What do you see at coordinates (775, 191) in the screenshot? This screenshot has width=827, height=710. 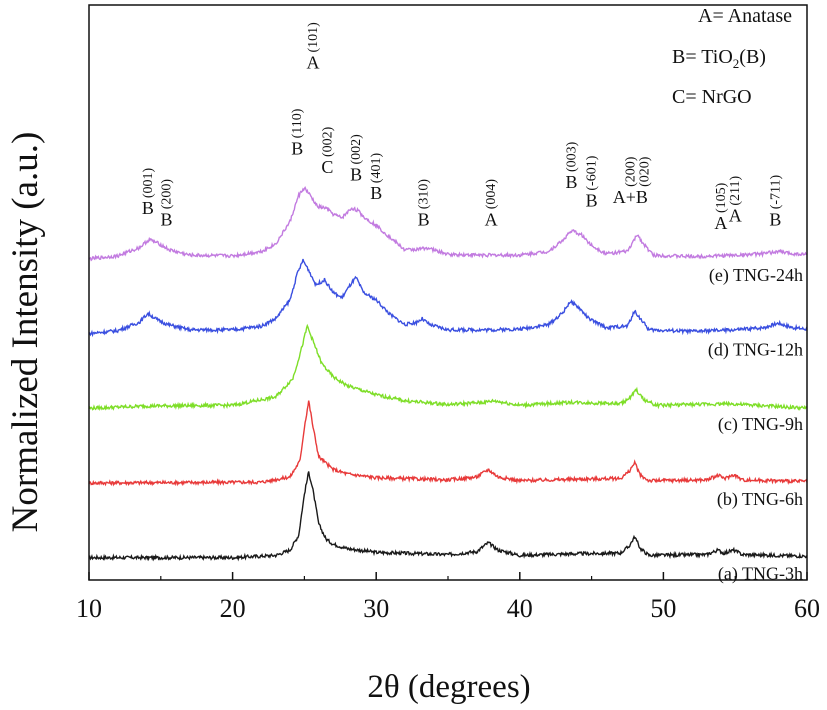 I see `peak-hkl: (-711)` at bounding box center [775, 191].